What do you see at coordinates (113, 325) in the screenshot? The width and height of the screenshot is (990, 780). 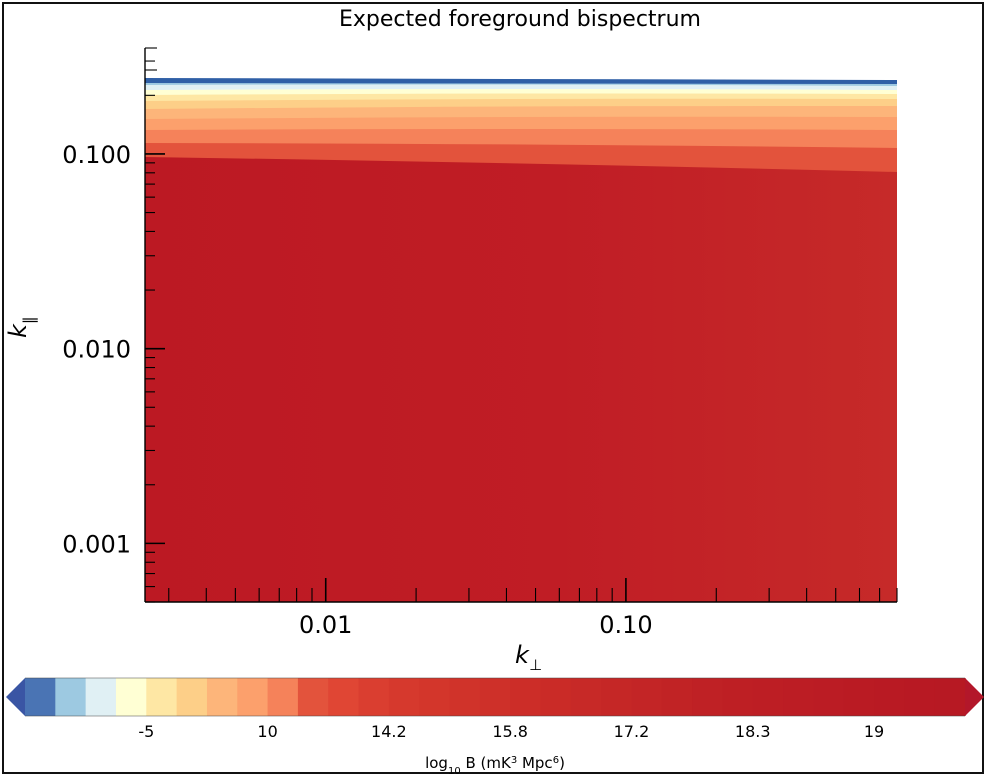 I see `y-ticks: 0.001 0.010 0.100` at bounding box center [113, 325].